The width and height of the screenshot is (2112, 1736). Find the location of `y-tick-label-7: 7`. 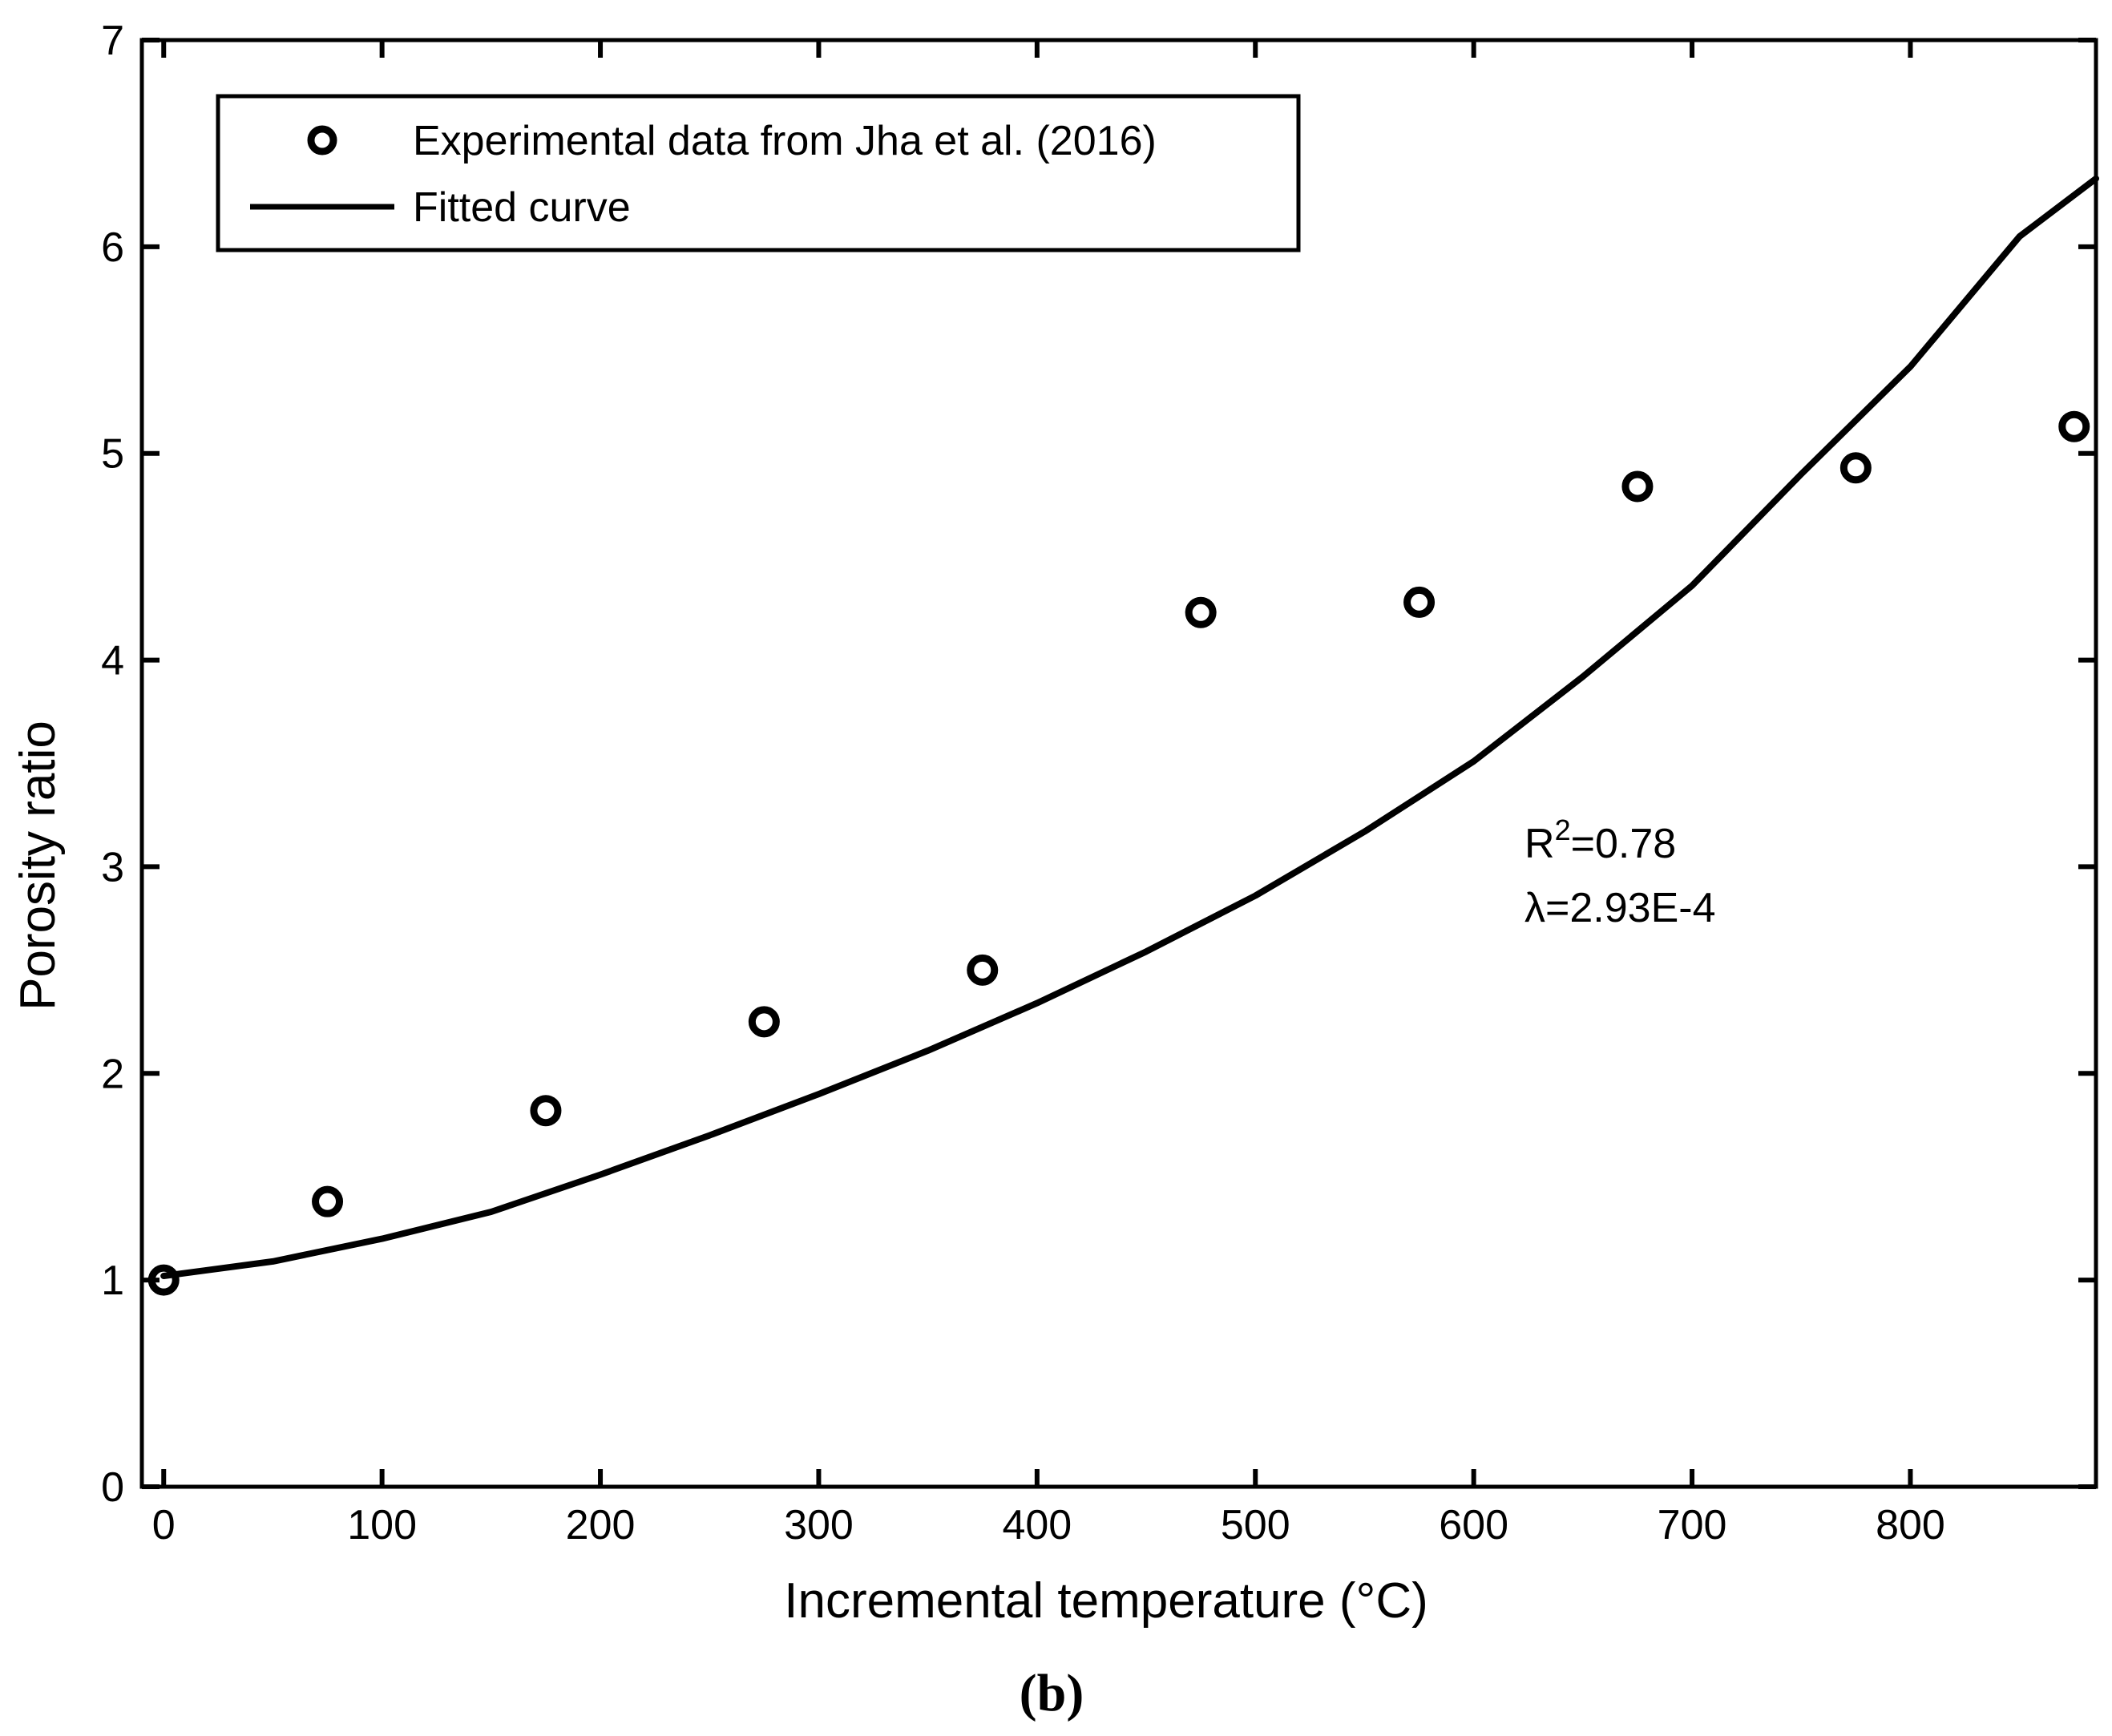

y-tick-label-7: 7 is located at coordinates (112, 41).